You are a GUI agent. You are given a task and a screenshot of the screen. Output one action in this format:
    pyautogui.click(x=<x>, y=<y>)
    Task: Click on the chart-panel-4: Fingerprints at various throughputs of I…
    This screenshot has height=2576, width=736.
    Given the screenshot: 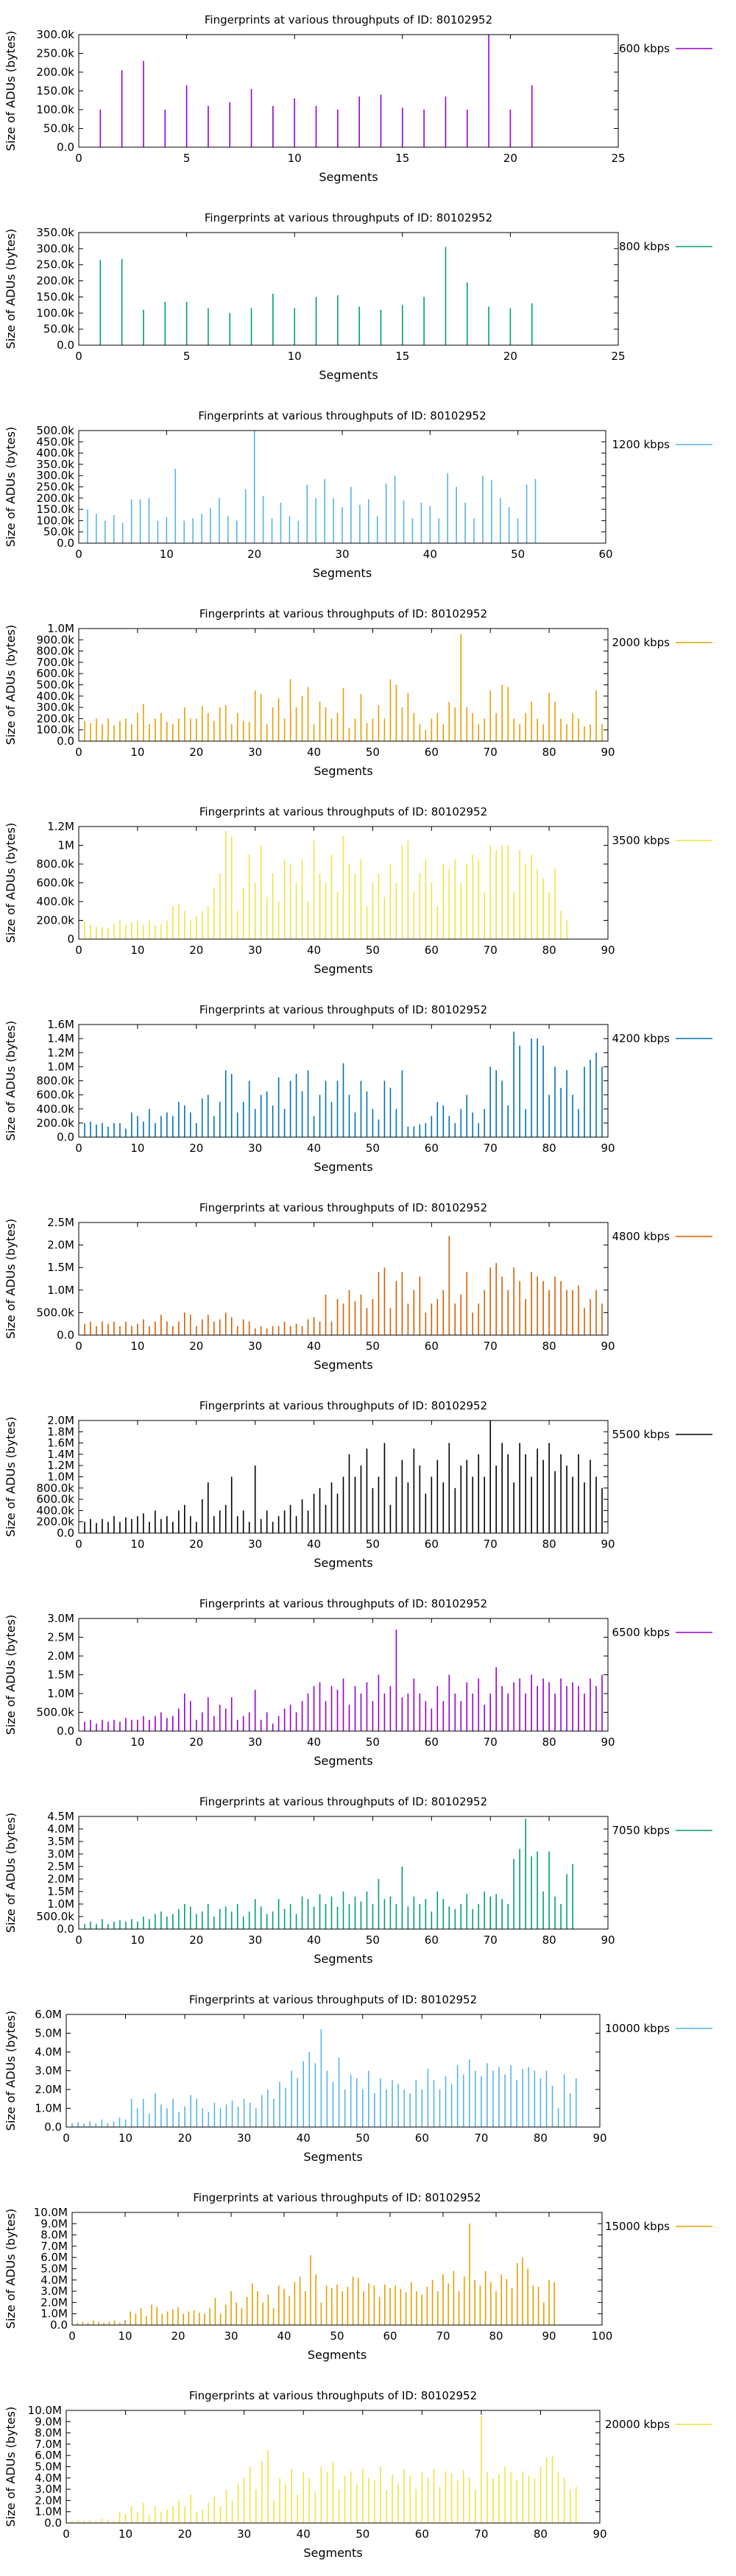 What is the action you would take?
    pyautogui.click(x=358, y=692)
    